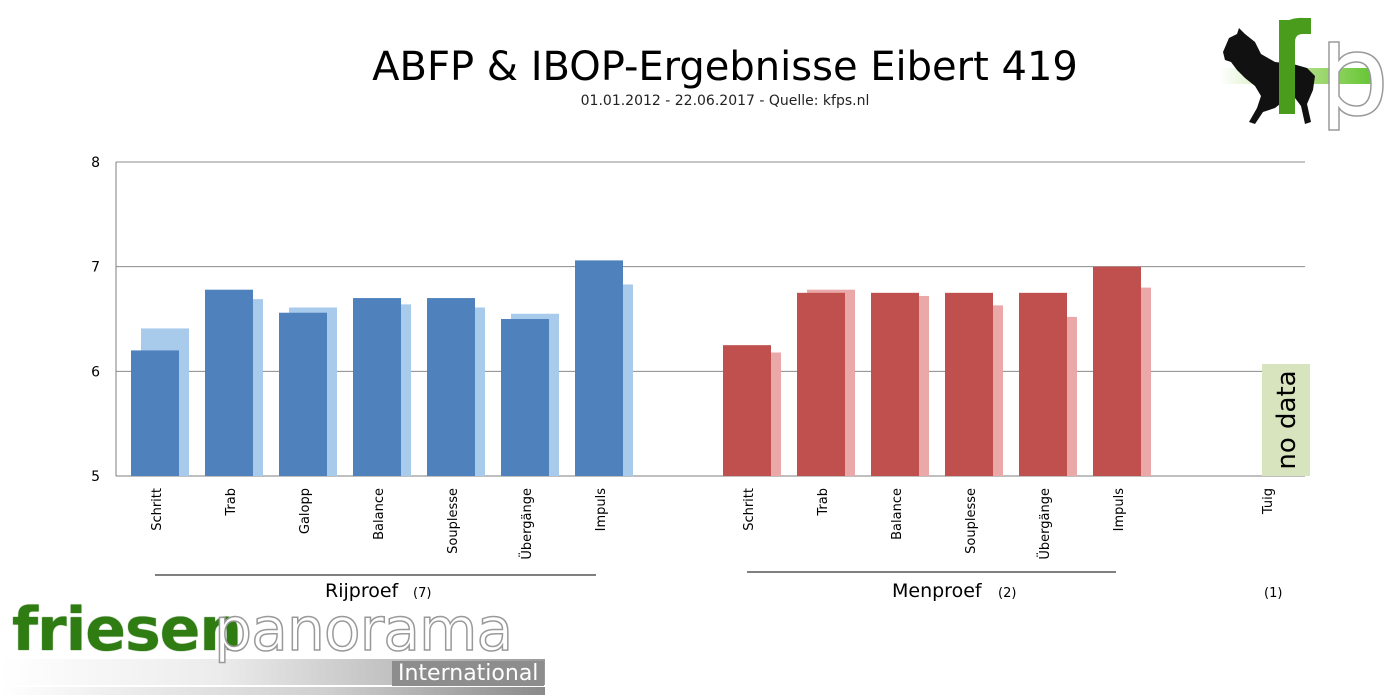 This screenshot has height=700, width=1400. What do you see at coordinates (95, 268) in the screenshot?
I see `y-tick-label: 7` at bounding box center [95, 268].